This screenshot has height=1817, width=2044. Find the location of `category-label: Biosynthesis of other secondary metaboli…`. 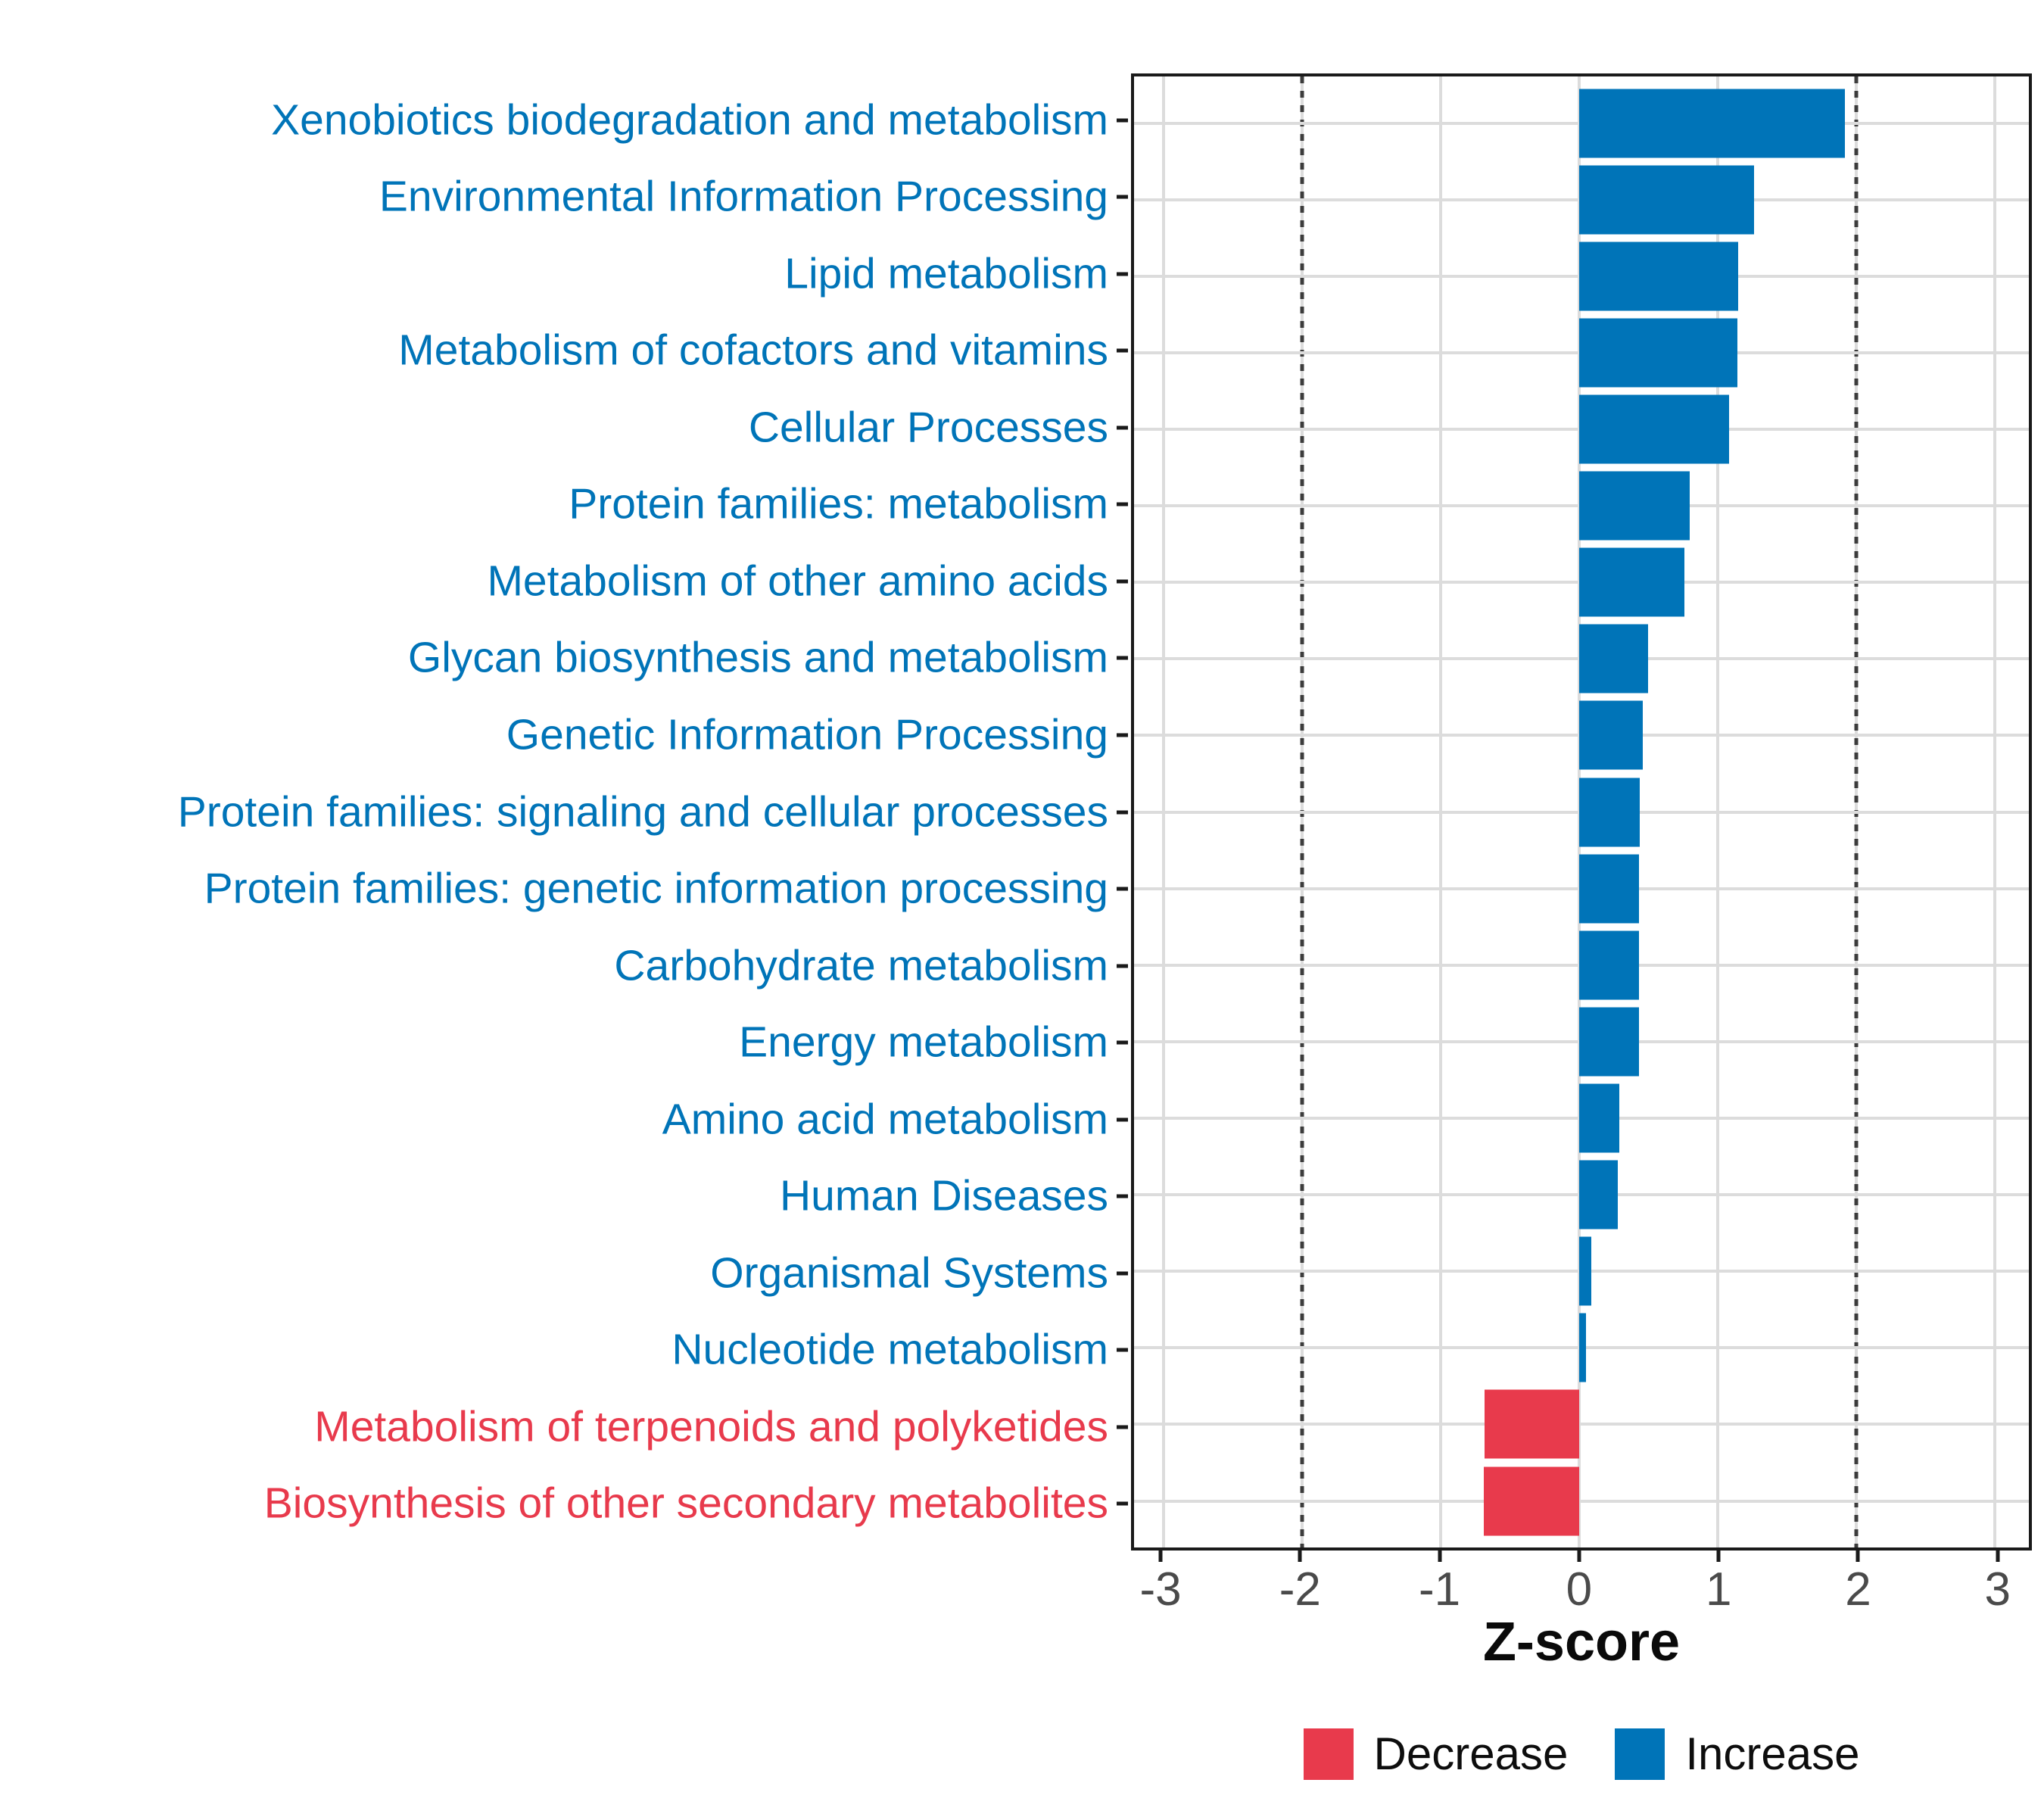

category-label: Biosynthesis of other secondary metaboli… is located at coordinates (685, 1503).